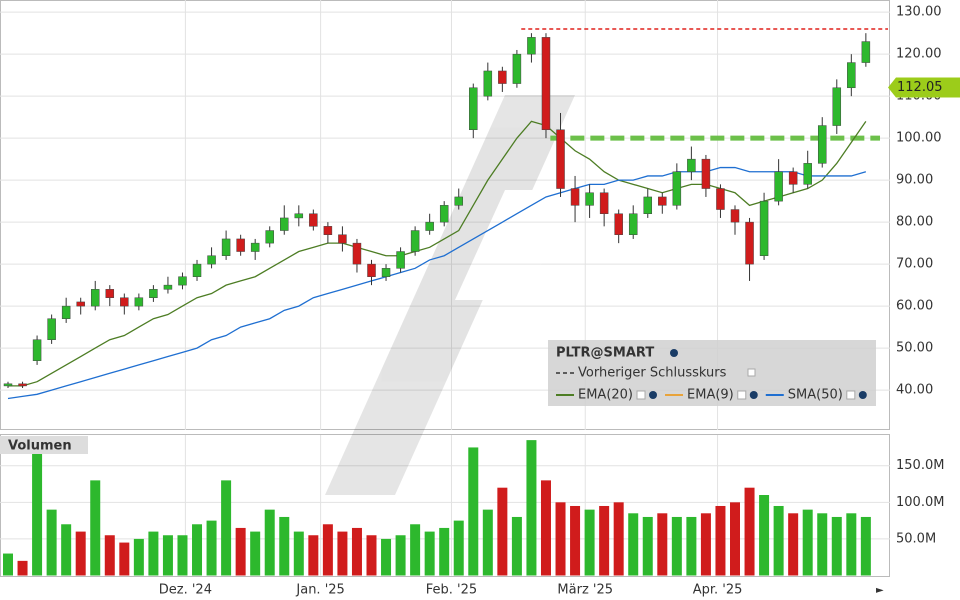  What do you see at coordinates (451, 590) in the screenshot?
I see `x-tick-label: Feb. '25` at bounding box center [451, 590].